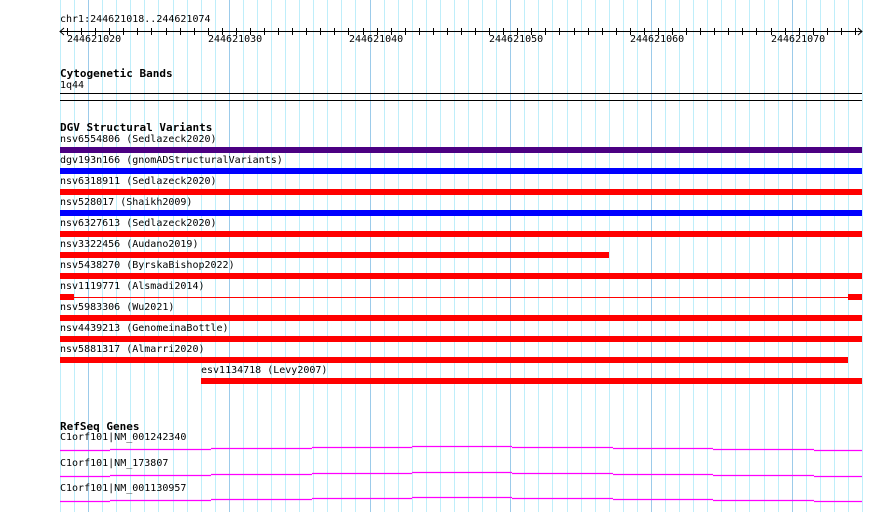  What do you see at coordinates (516, 39) in the screenshot?
I see `ruler-tick-label: 244621050` at bounding box center [516, 39].